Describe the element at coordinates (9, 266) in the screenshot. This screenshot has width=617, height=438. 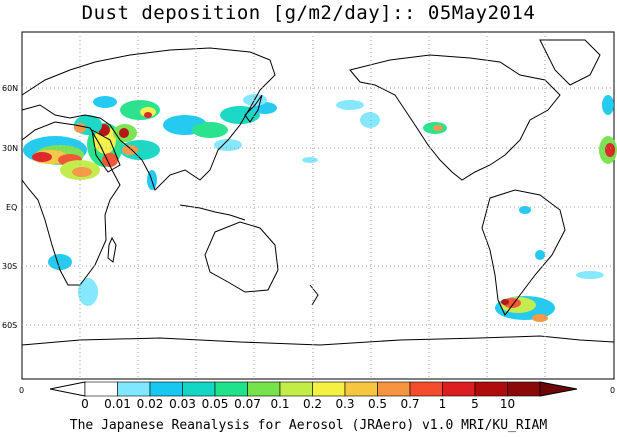
I see `lat-label-30s: 30S` at that location.